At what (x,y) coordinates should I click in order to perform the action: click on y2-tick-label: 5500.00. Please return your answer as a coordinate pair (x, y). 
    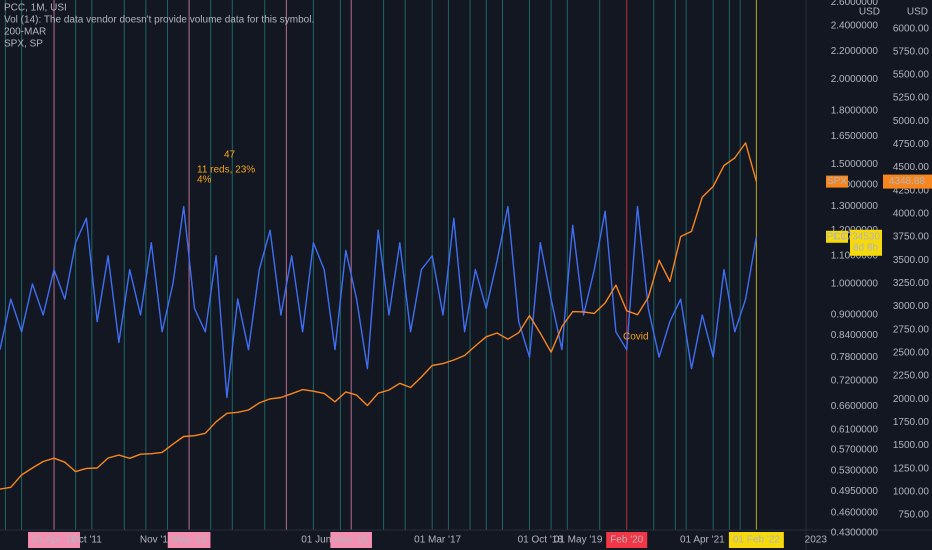
    Looking at the image, I should click on (911, 75).